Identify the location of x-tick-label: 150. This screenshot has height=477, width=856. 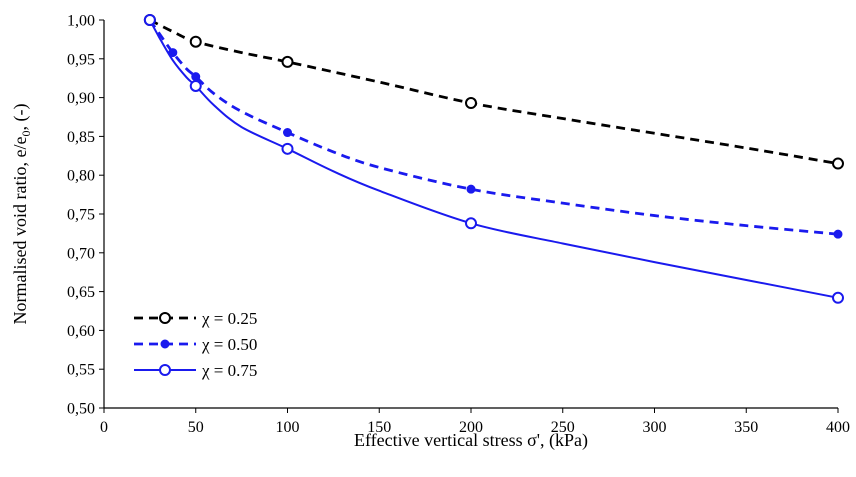
(379, 427).